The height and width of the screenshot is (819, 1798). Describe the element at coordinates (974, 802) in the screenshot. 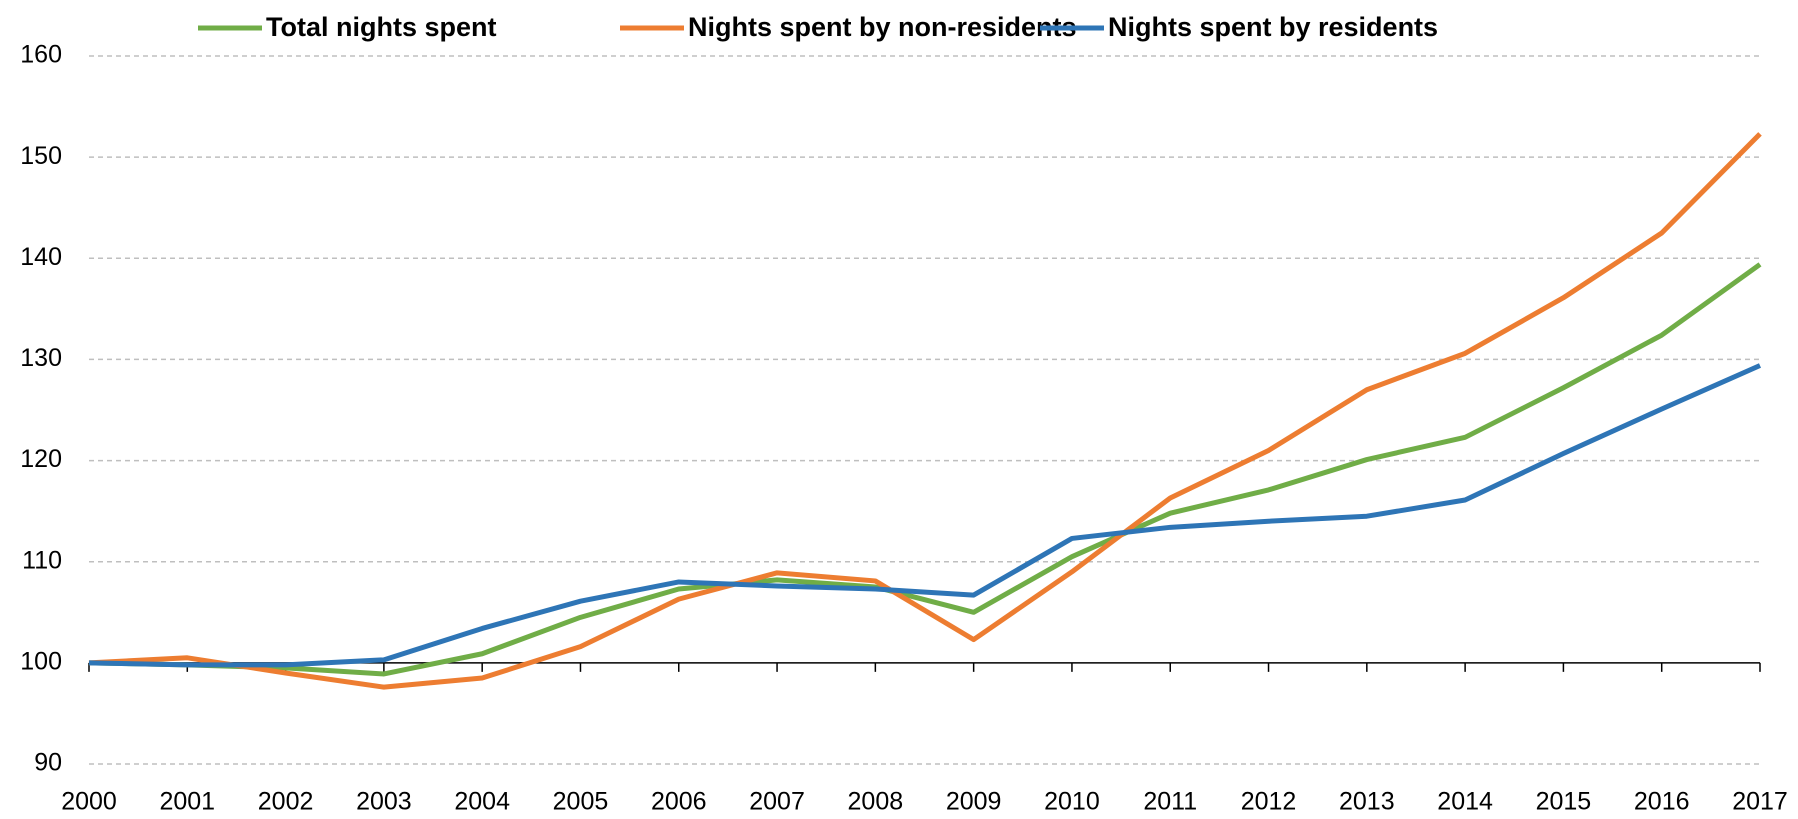

I see `x-tick-label: 2009` at that location.